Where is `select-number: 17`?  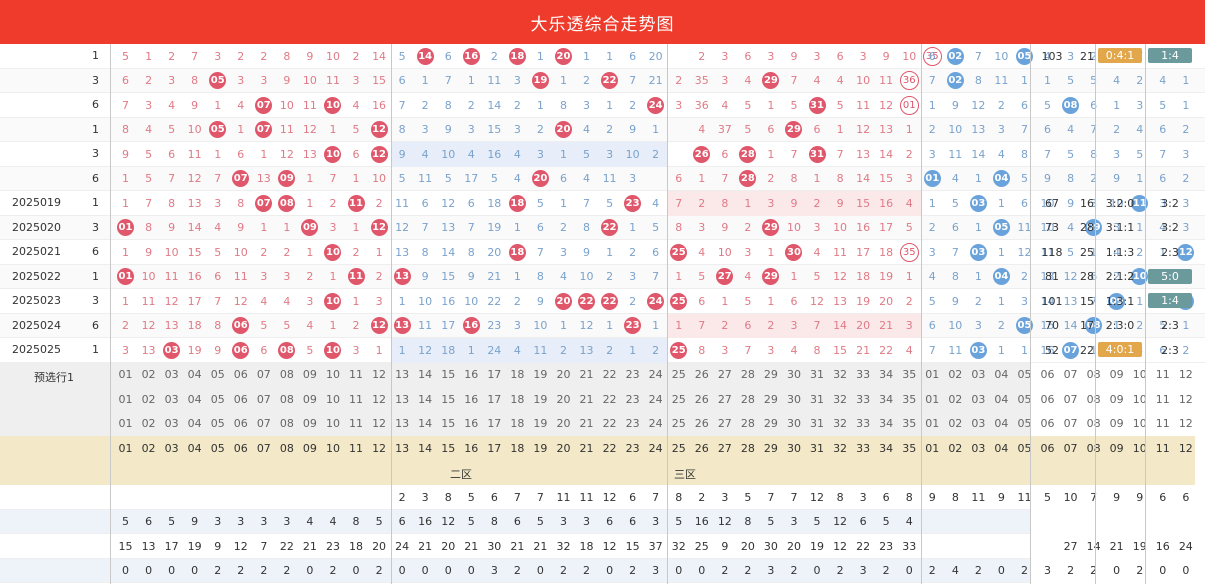
select-number: 17 is located at coordinates (494, 375).